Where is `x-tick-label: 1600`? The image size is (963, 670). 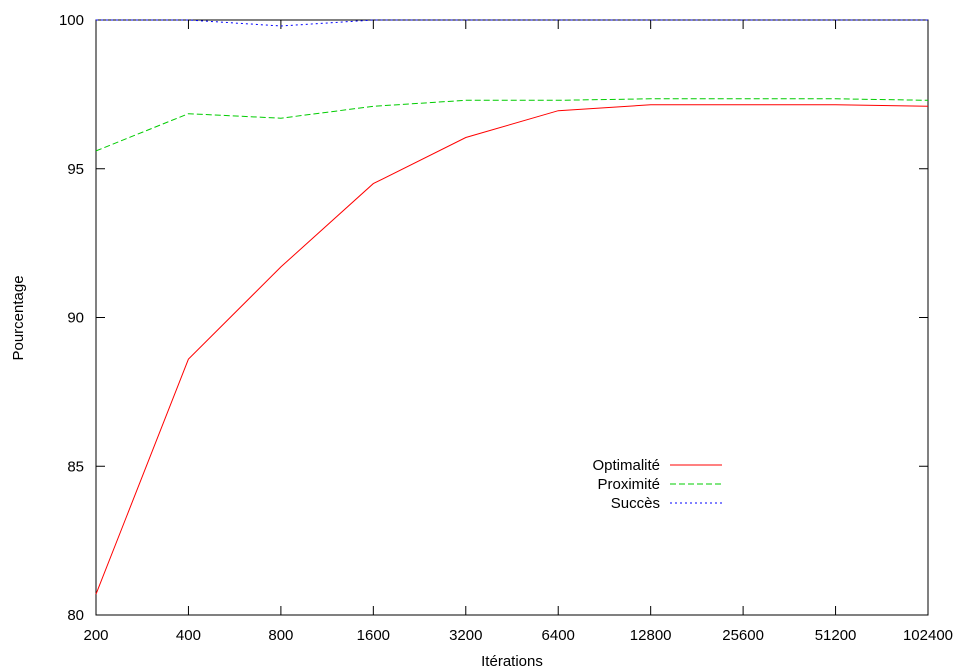 x-tick-label: 1600 is located at coordinates (373, 635).